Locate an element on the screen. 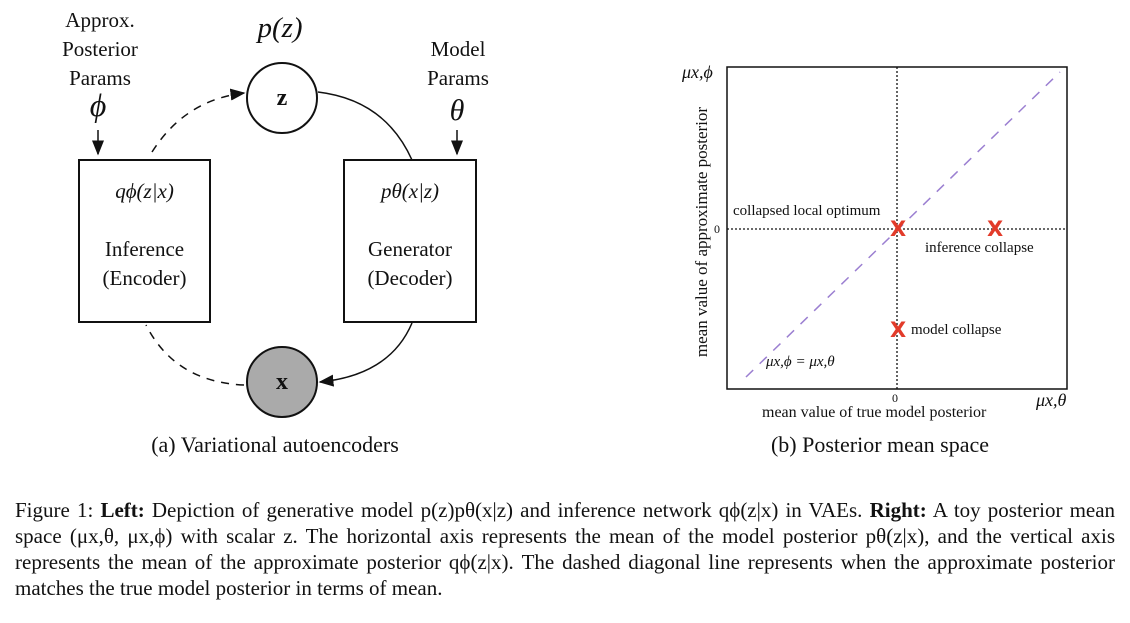 This screenshot has height=623, width=1130. z-node-label: z is located at coordinates (282, 97).